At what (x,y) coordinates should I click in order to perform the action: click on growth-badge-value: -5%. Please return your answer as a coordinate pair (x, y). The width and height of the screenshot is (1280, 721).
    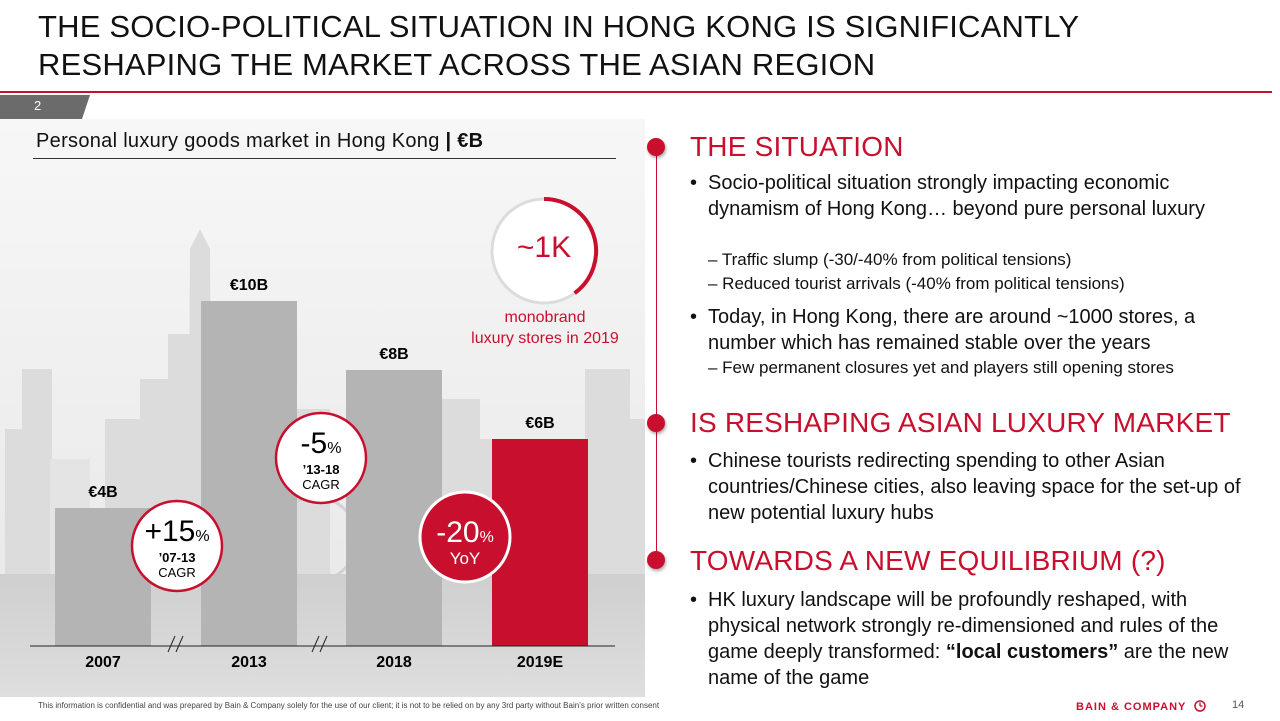
    Looking at the image, I should click on (321, 443).